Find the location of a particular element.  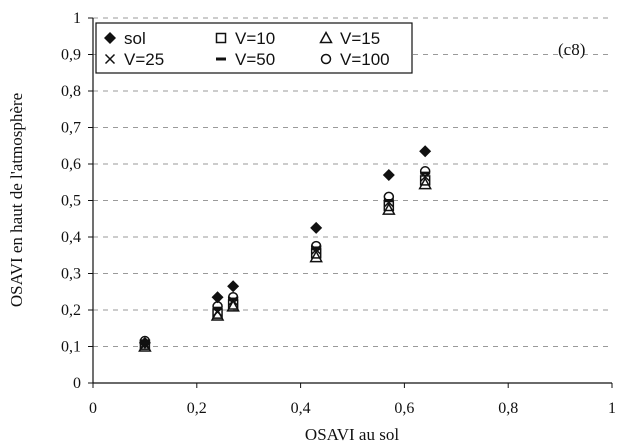

legend-item: V=25 is located at coordinates (134, 59).